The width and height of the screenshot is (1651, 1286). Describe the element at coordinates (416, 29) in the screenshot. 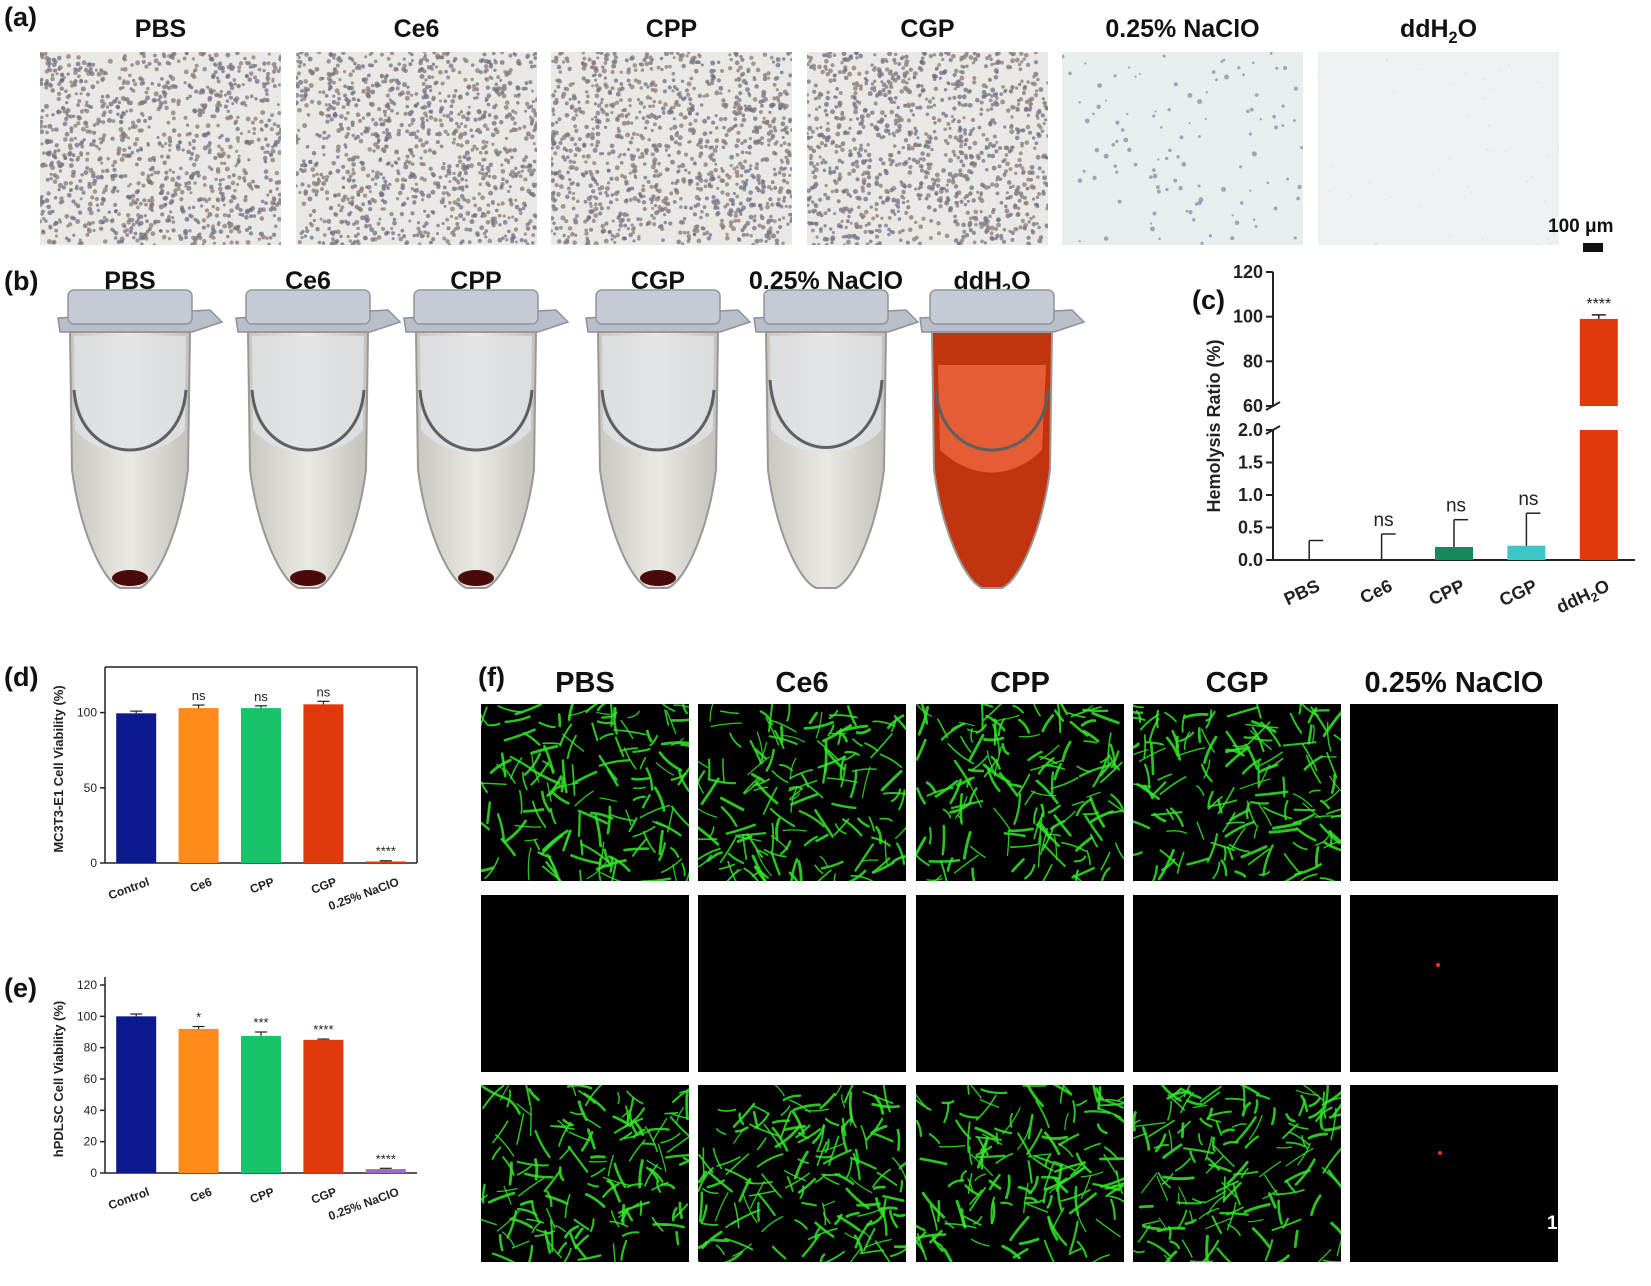

I see `panel-a-header-ce6: Ce6` at that location.